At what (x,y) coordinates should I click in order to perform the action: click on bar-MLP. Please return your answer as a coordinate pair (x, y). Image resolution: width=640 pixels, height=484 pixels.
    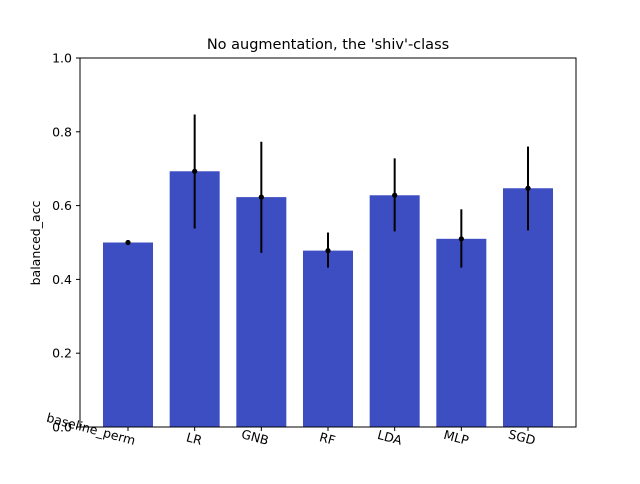
    Looking at the image, I should click on (461, 332).